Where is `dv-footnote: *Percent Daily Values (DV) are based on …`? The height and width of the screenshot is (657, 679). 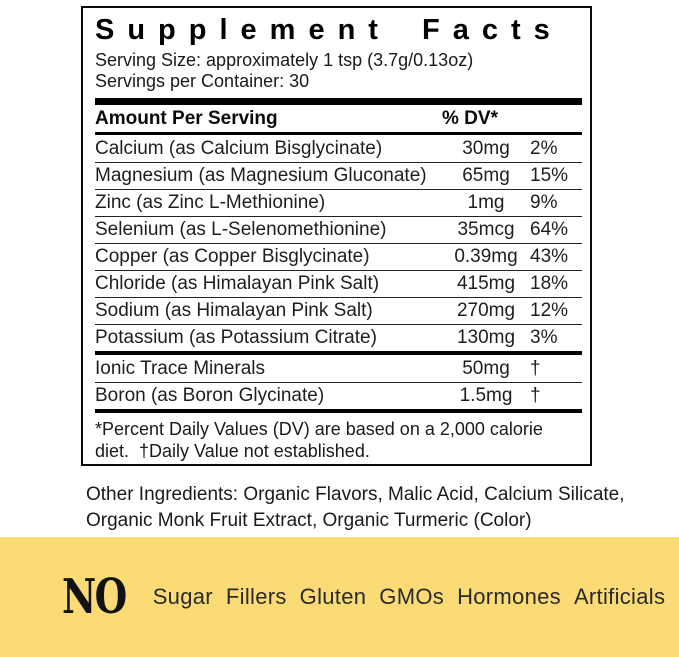
dv-footnote: *Percent Daily Values (DV) are based on … is located at coordinates (319, 440).